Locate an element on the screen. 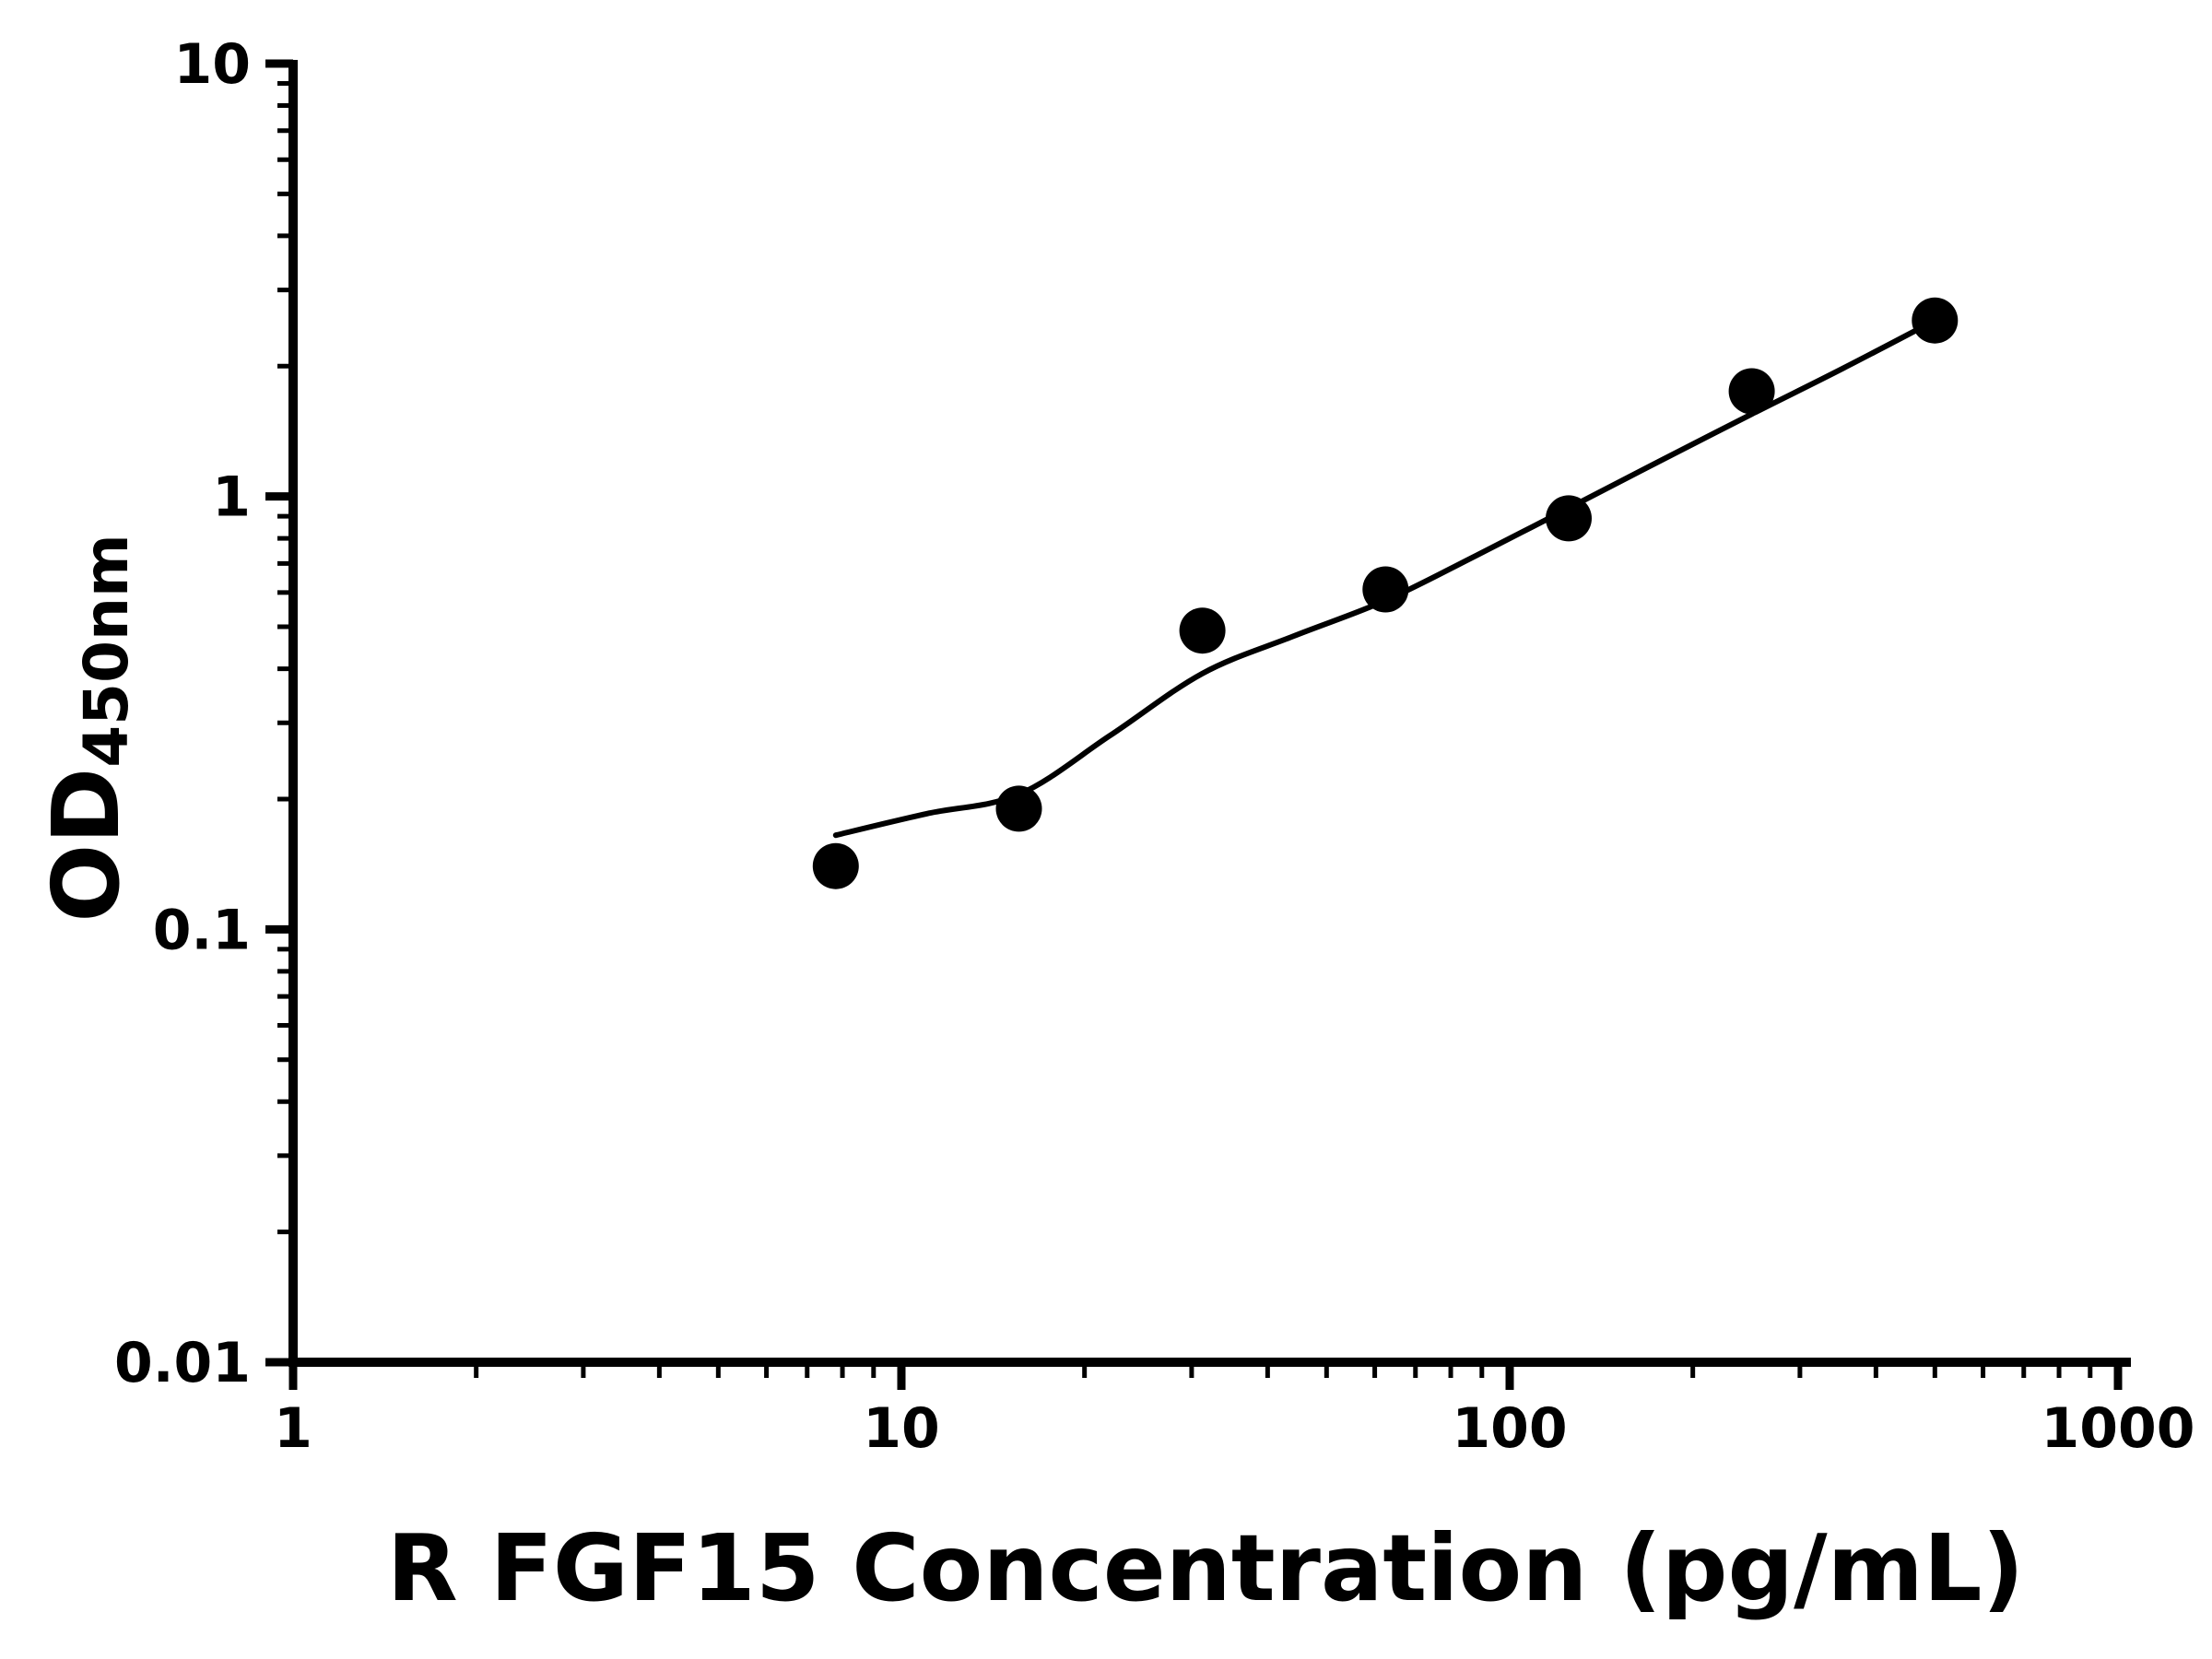  y-tick-label: 10 is located at coordinates (213, 64).